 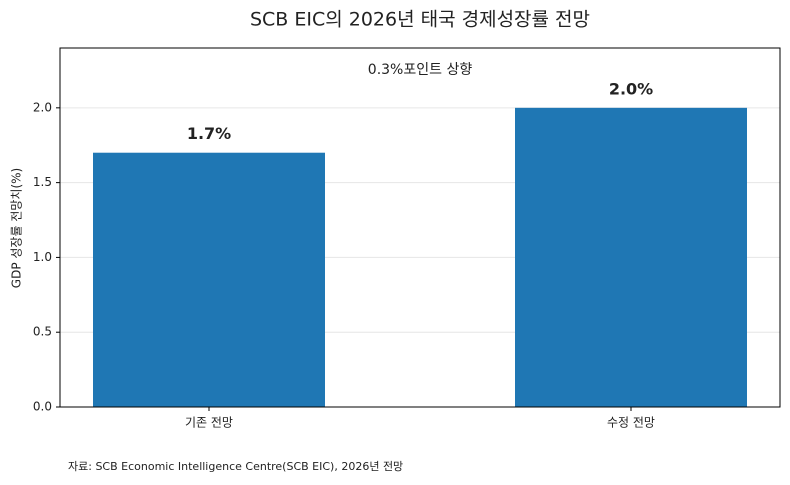 I want to click on chart-title: SCB EIC의 2026년 태국 경제성장률 전망, so click(x=420, y=20).